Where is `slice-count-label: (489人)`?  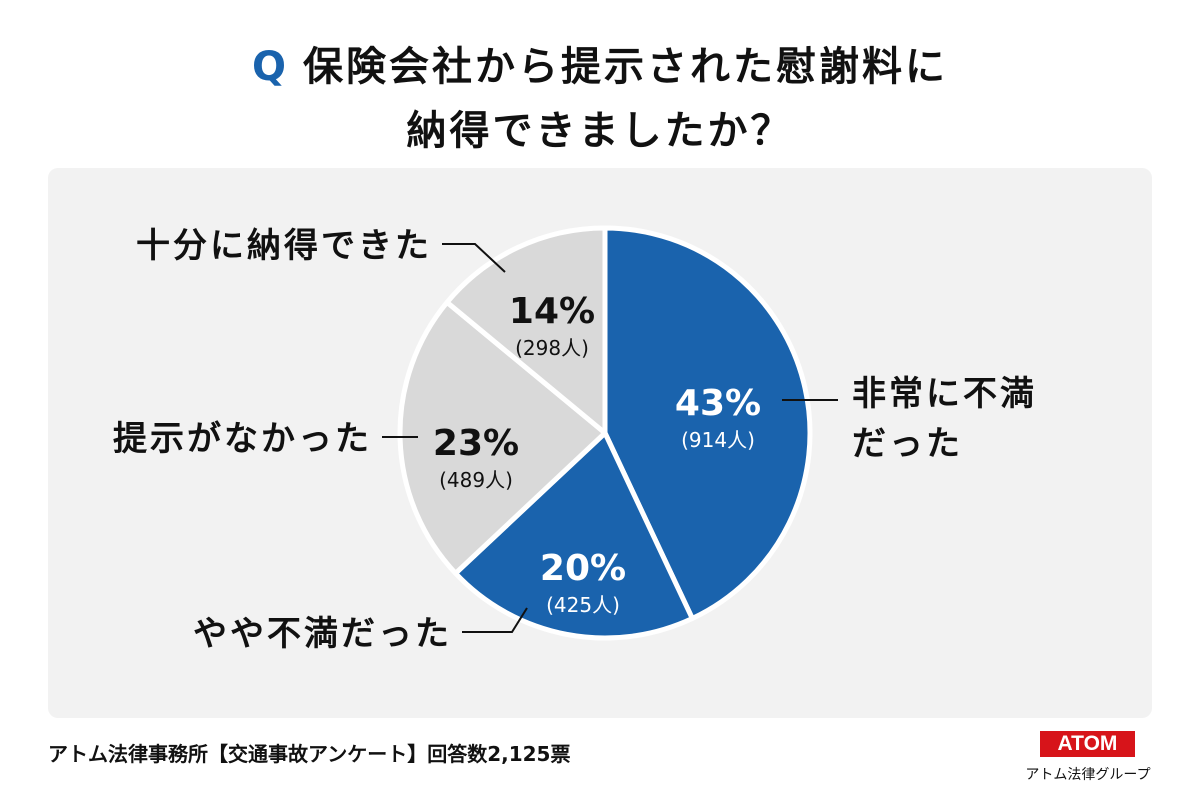 slice-count-label: (489人) is located at coordinates (476, 480).